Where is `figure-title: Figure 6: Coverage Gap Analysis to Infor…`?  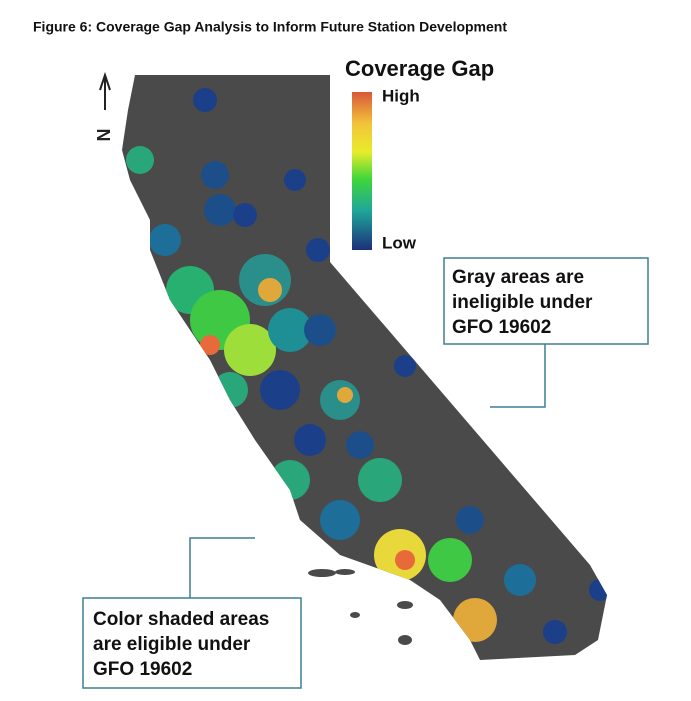 figure-title: Figure 6: Coverage Gap Analysis to Infor… is located at coordinates (270, 27).